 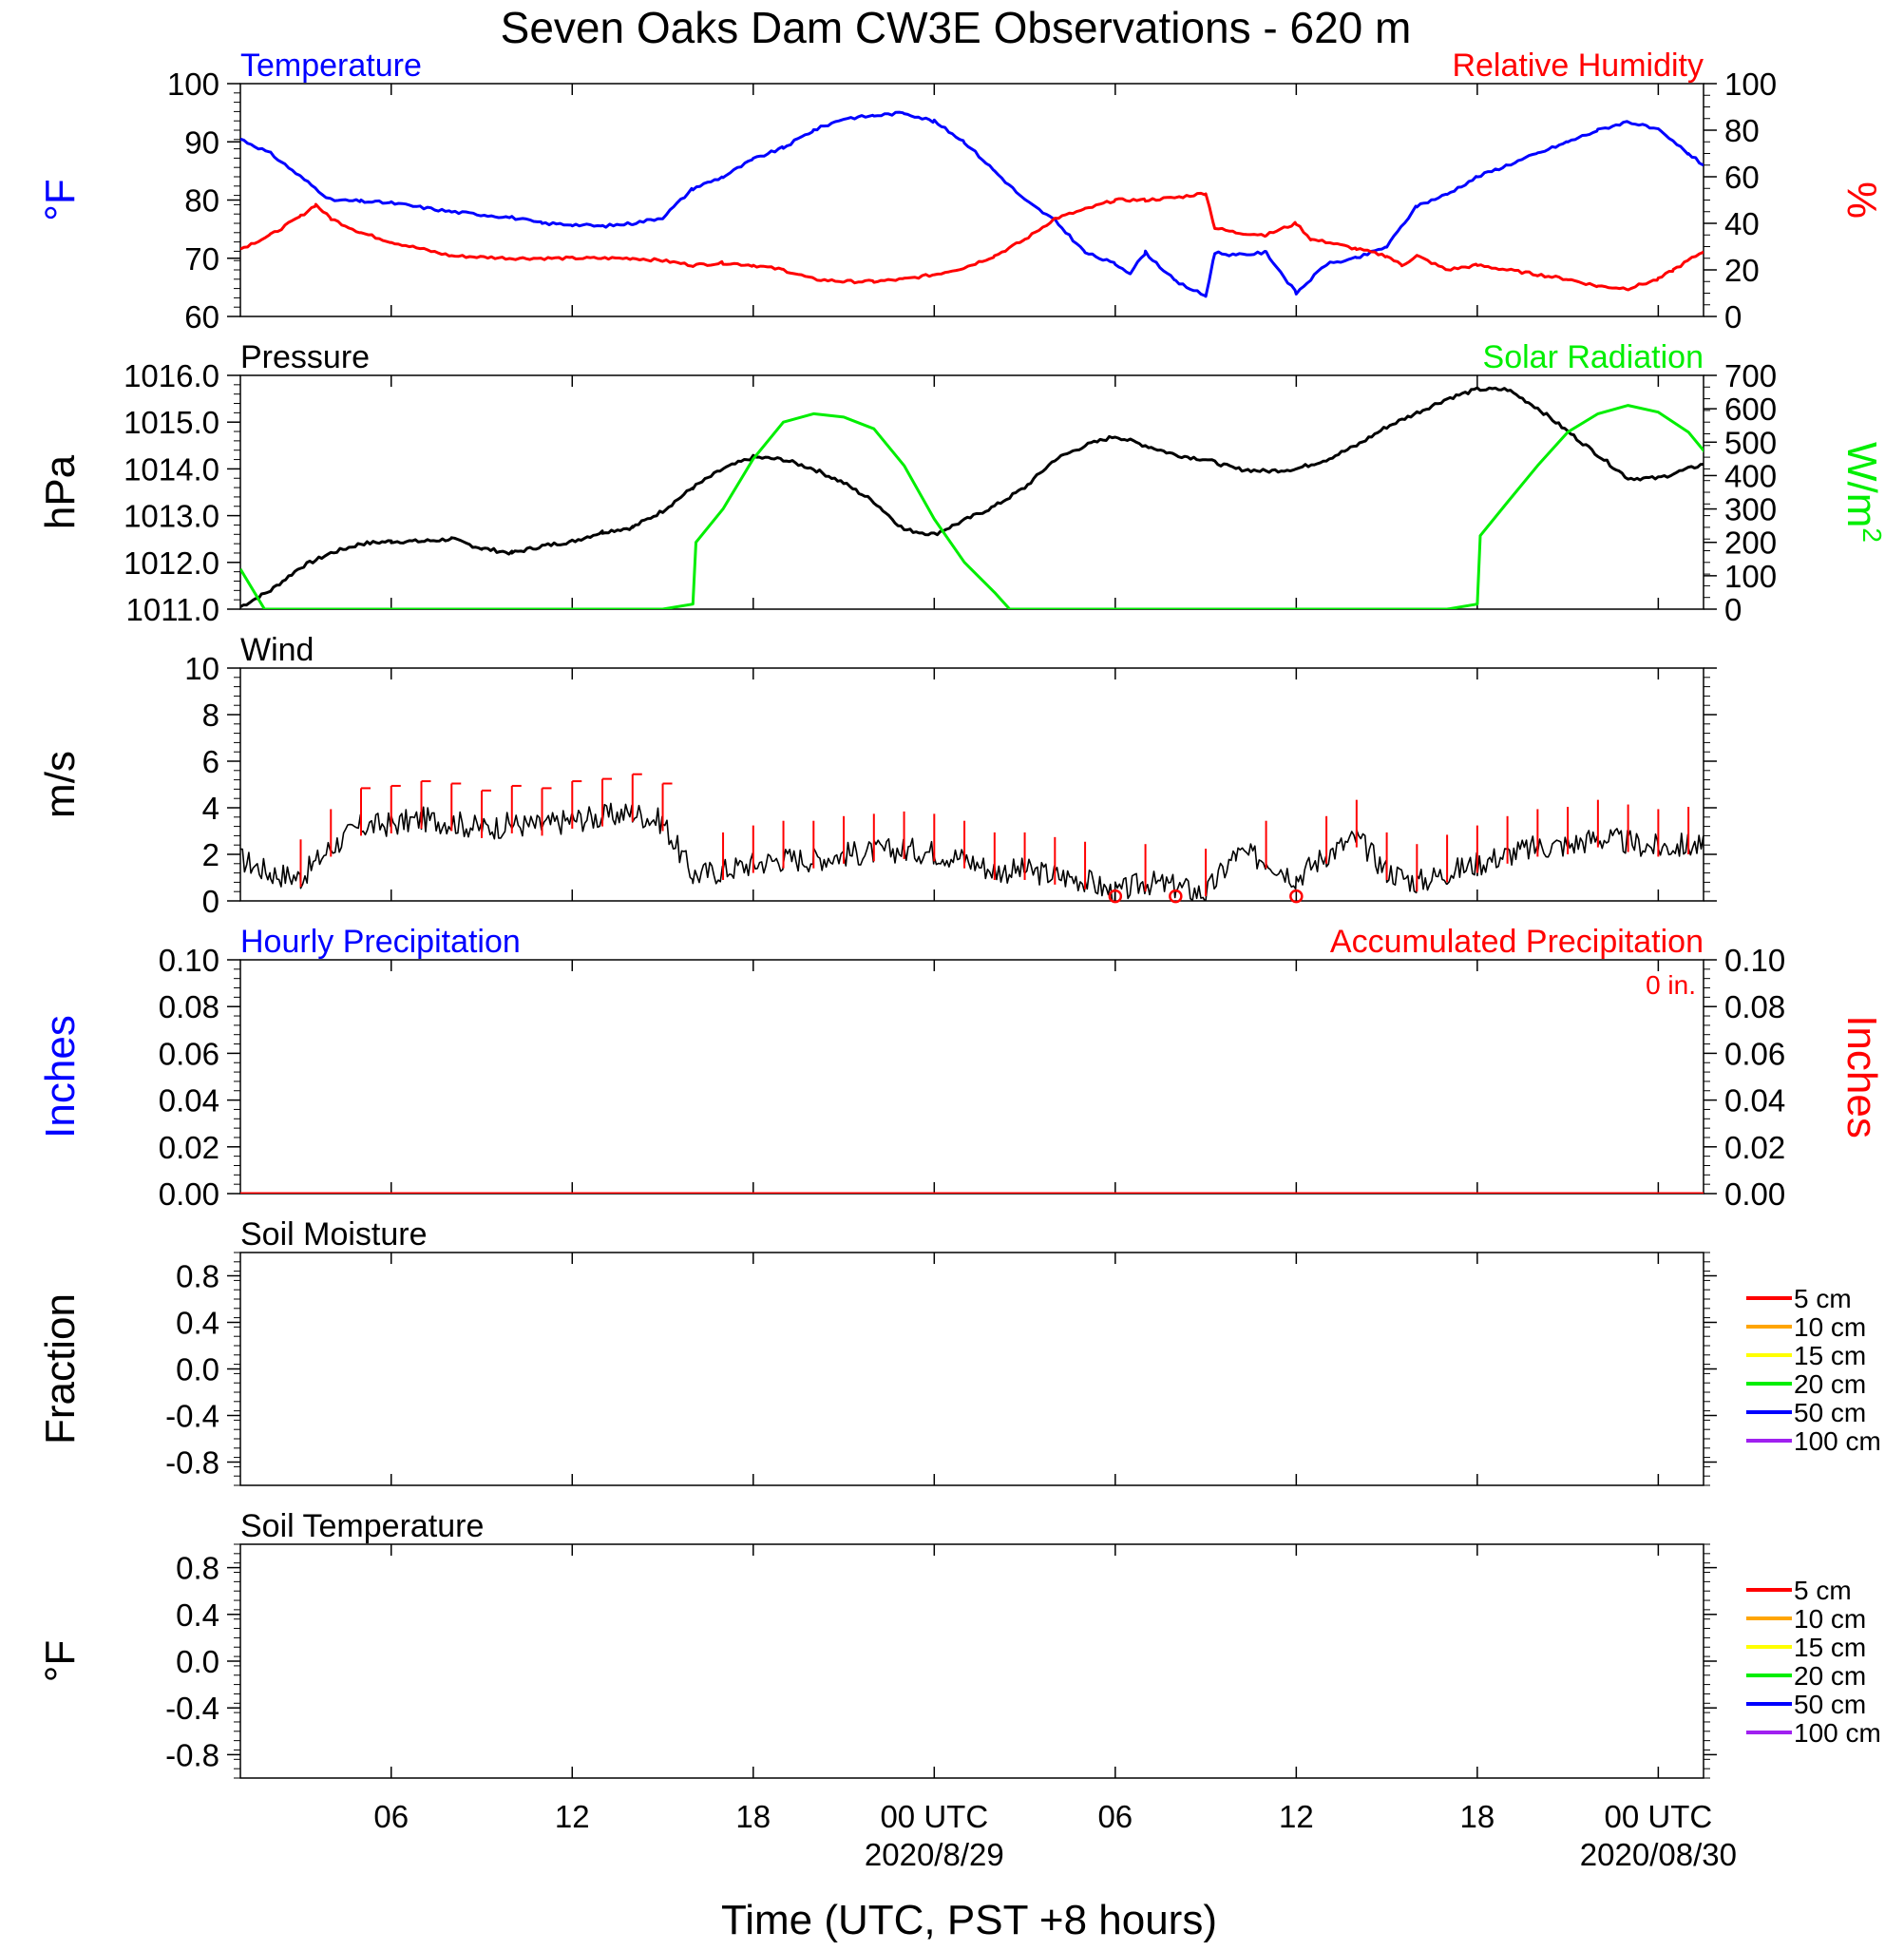 What do you see at coordinates (334, 1234) in the screenshot?
I see `panel-title-left: Soil Moisture` at bounding box center [334, 1234].